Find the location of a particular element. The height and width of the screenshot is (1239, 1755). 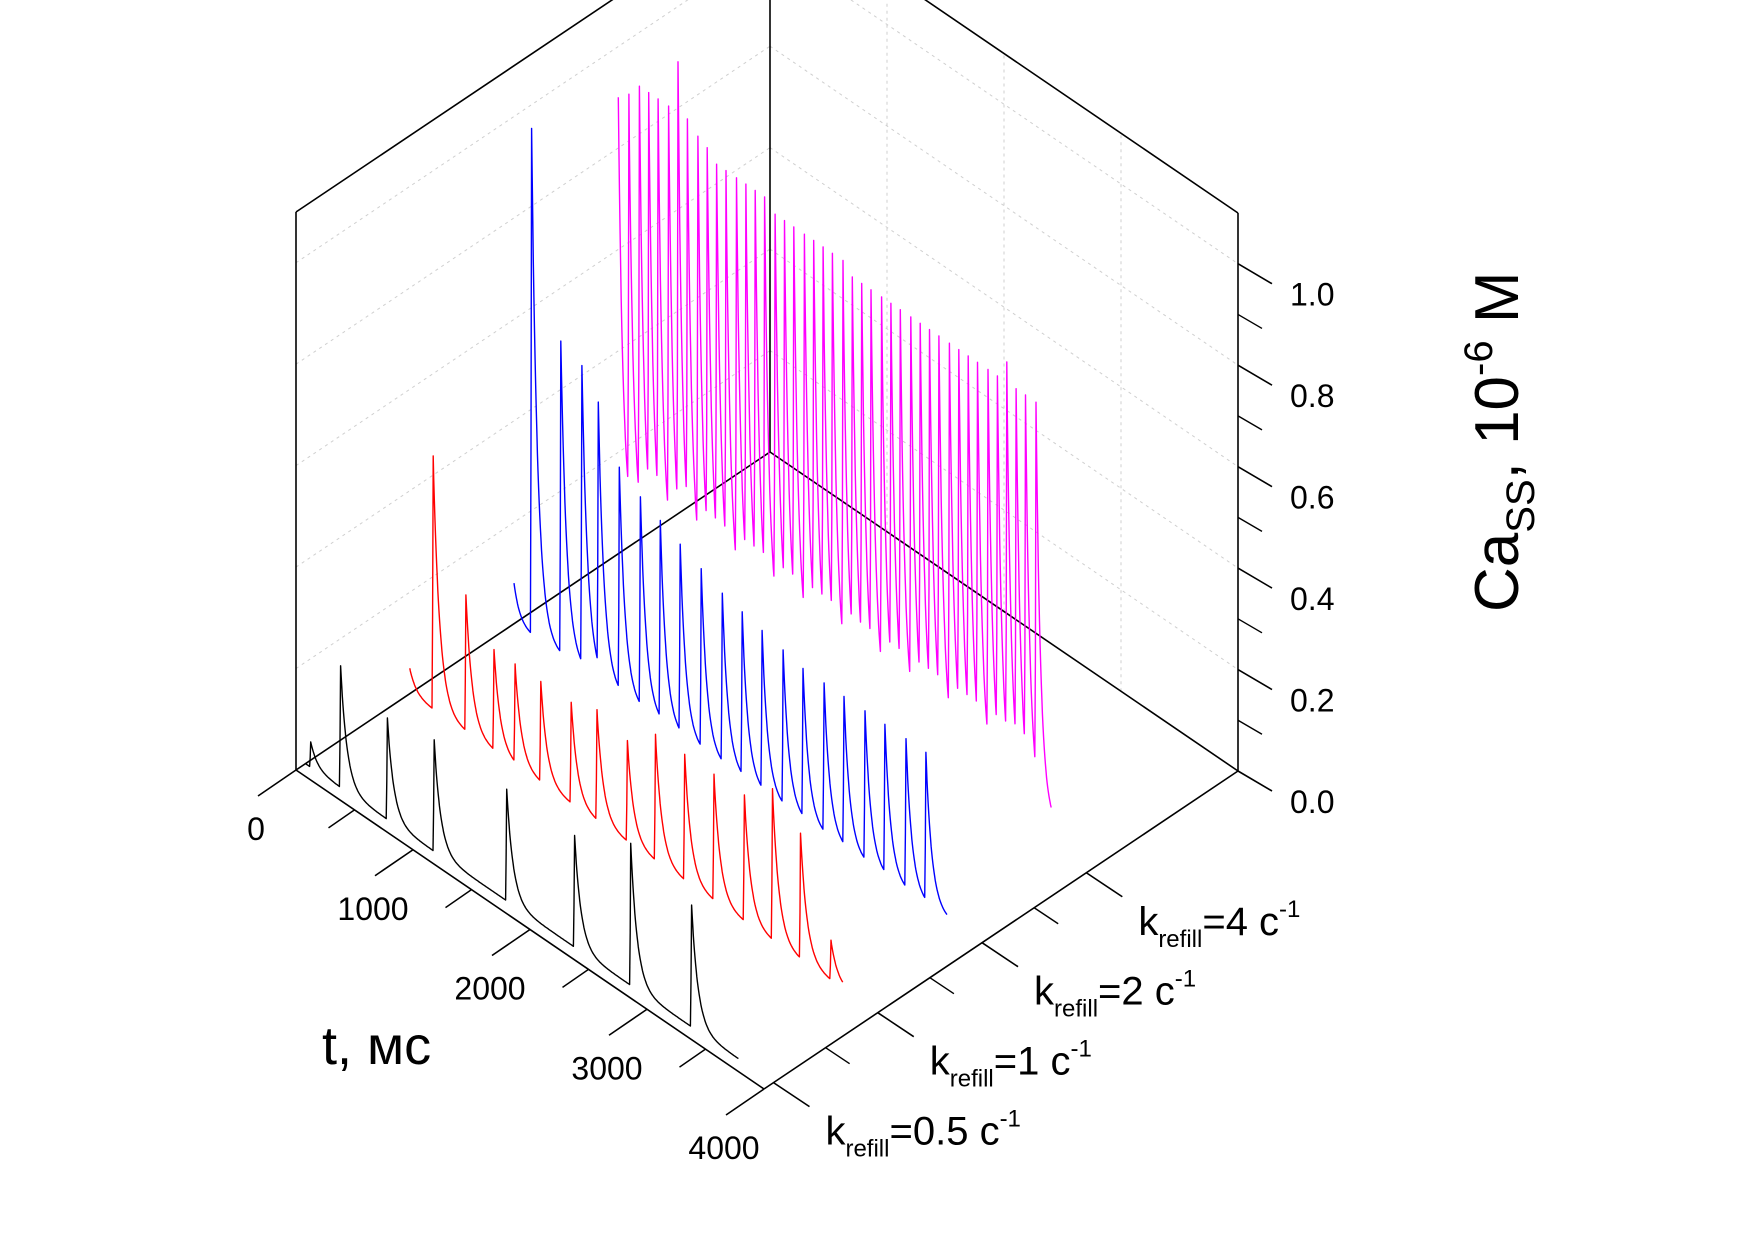

depth-category-label: krefill=2 c-1 is located at coordinates (1115, 994).